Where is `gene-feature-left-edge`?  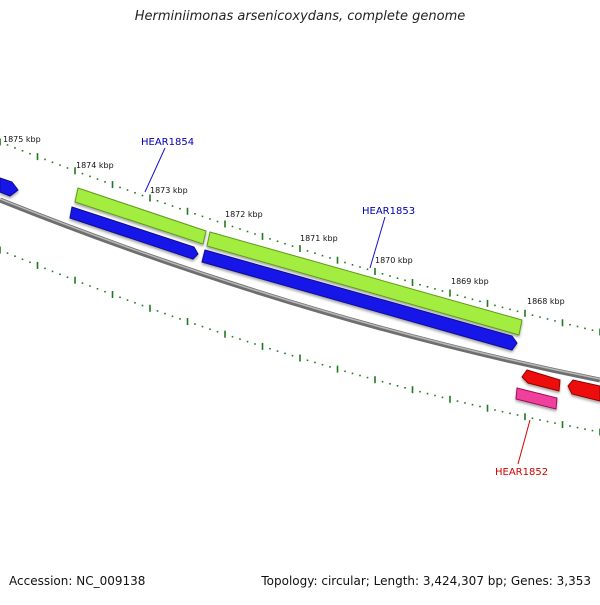
gene-feature-left-edge is located at coordinates (9, 187).